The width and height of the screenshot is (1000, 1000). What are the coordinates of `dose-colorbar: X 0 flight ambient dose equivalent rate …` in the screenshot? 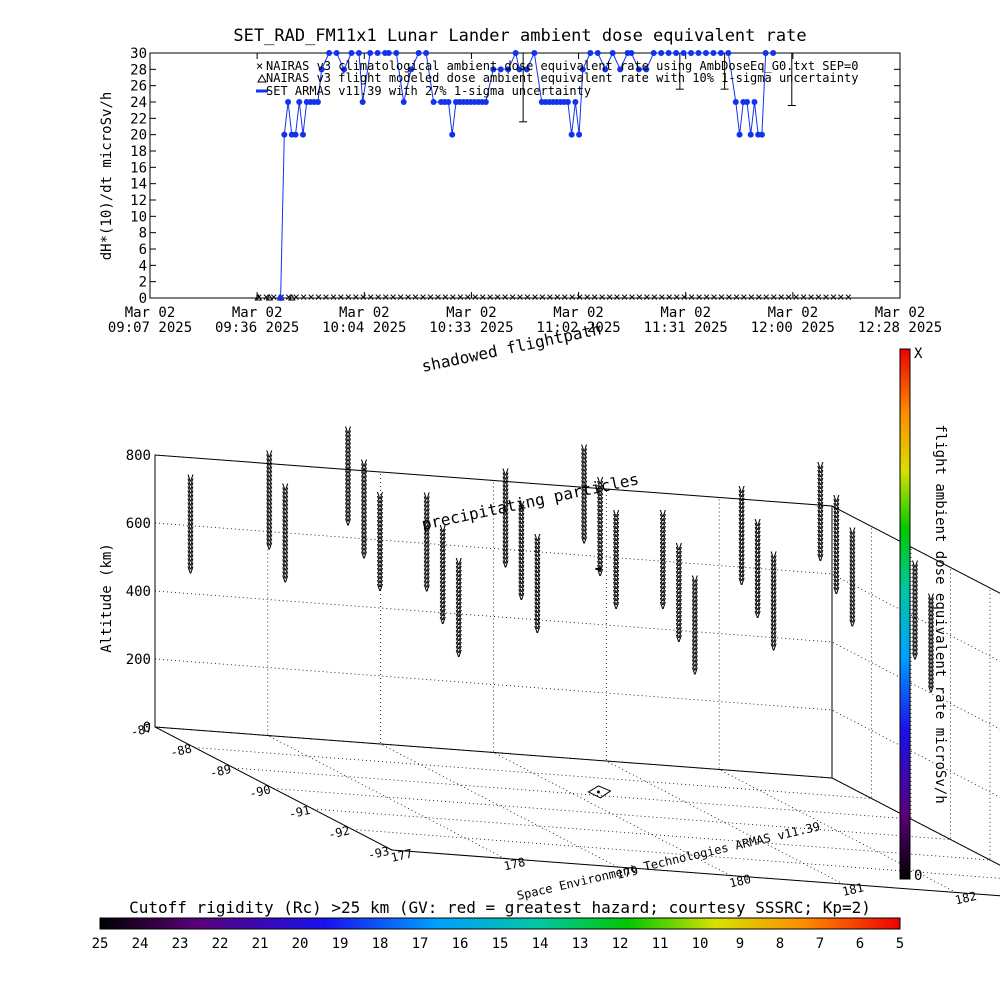 It's located at (923, 615).